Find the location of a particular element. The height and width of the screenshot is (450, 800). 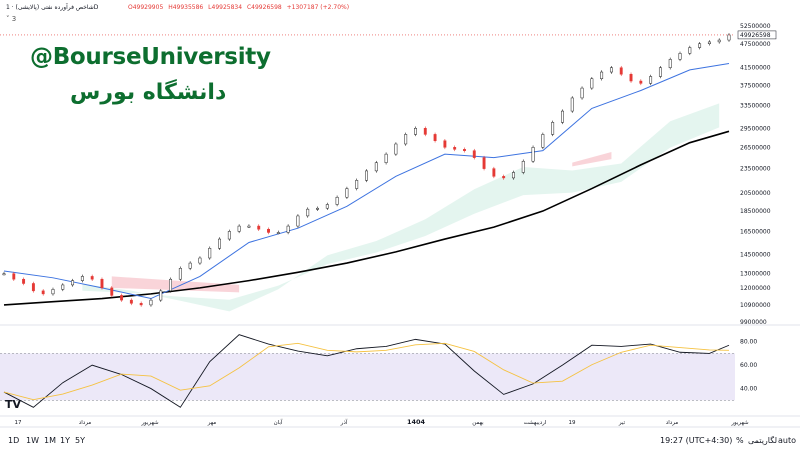

rsi-line is located at coordinates (366, 371).